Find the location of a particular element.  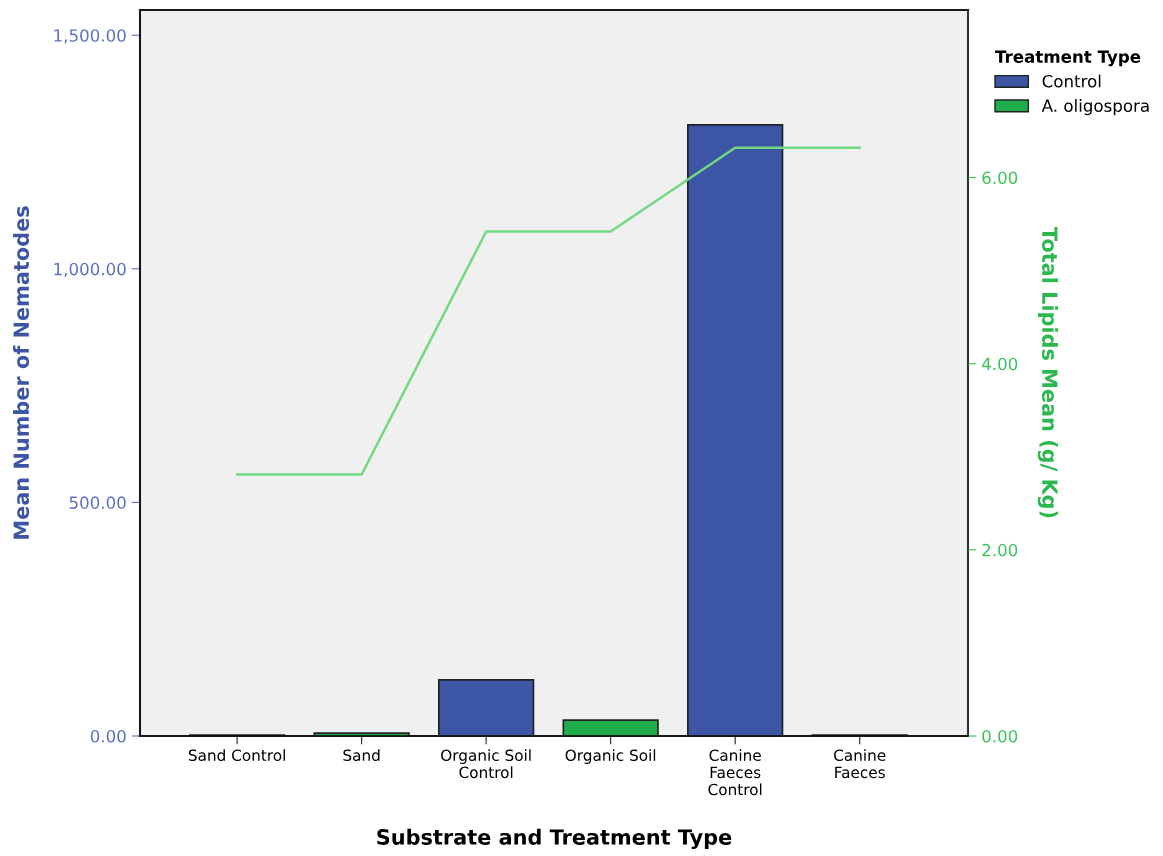

legend-title: Treatment Type is located at coordinates (1068, 58).